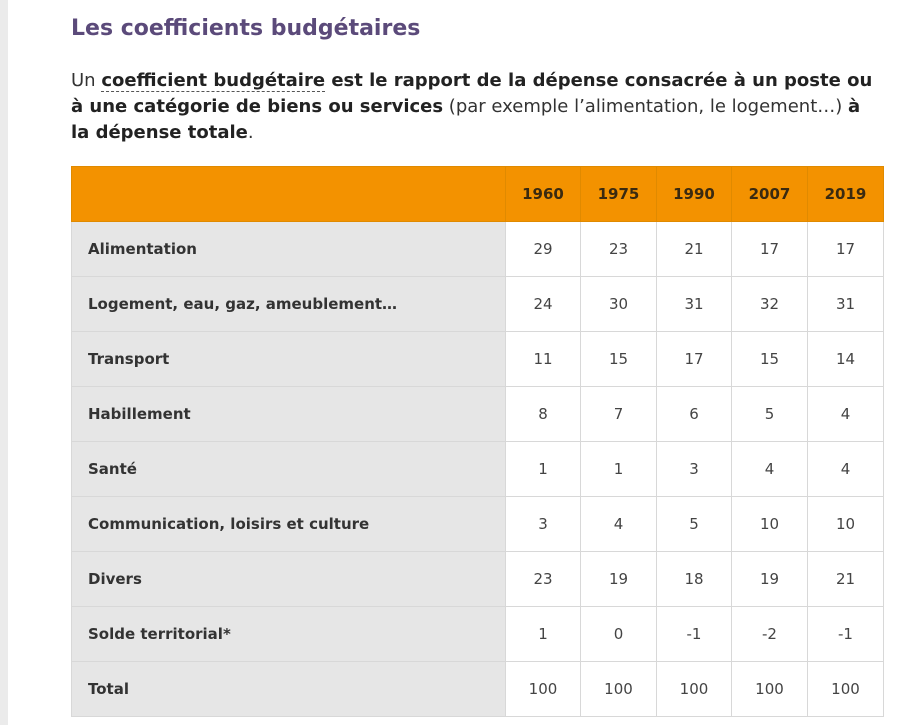  I want to click on table-cell: 7, so click(618, 414).